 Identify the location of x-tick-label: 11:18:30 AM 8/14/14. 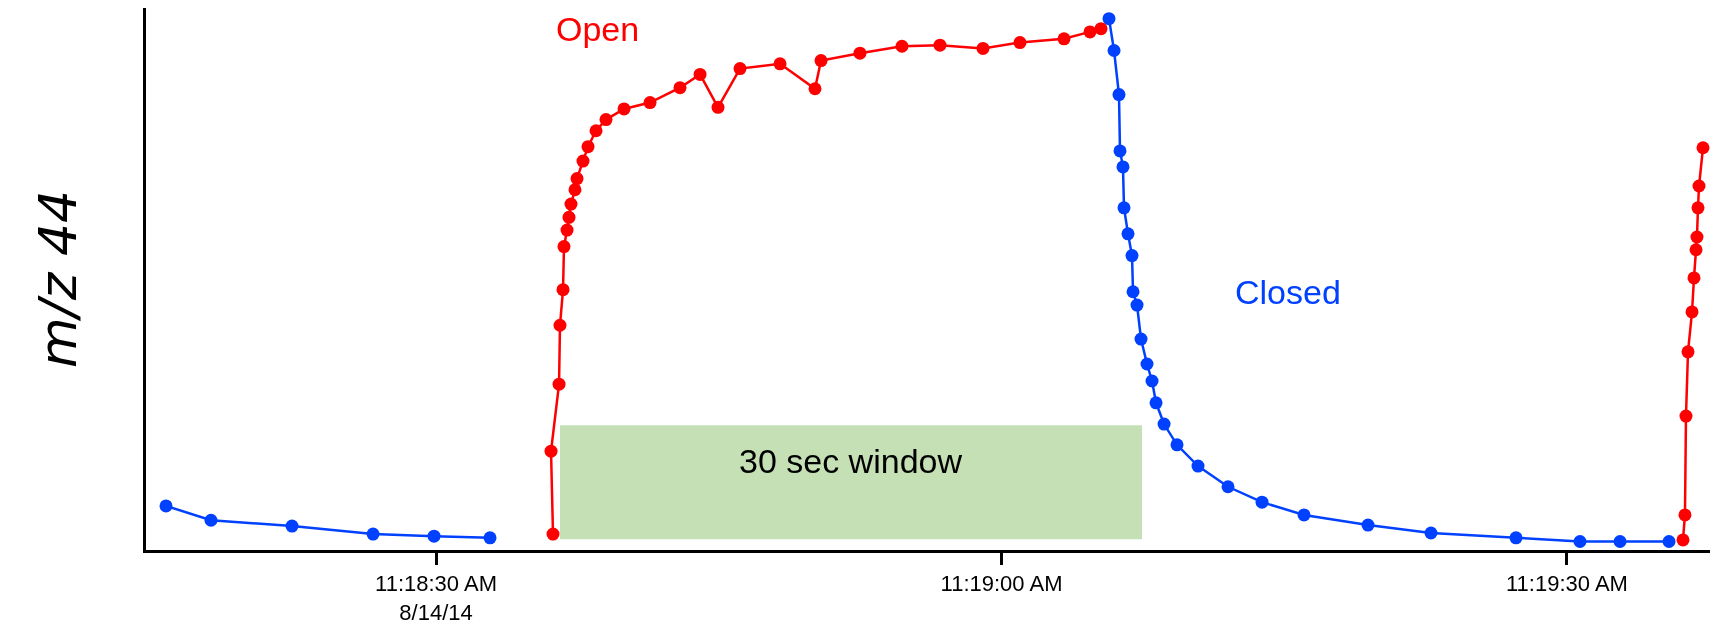
(436, 598).